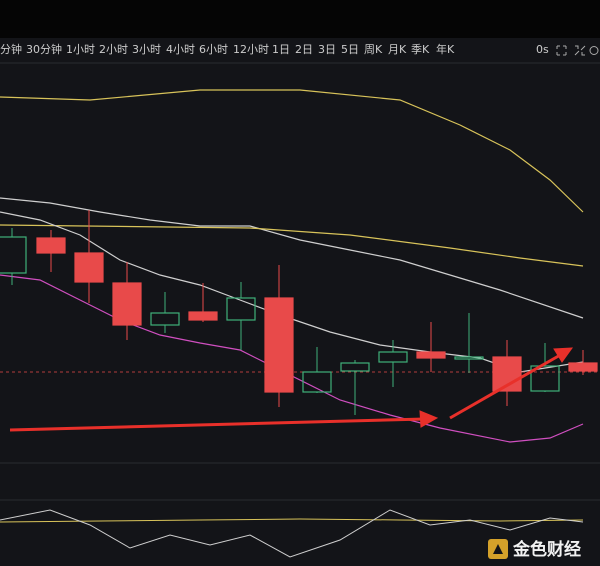 This screenshot has height=566, width=600. I want to click on annotation-arrows, so click(291, 389).